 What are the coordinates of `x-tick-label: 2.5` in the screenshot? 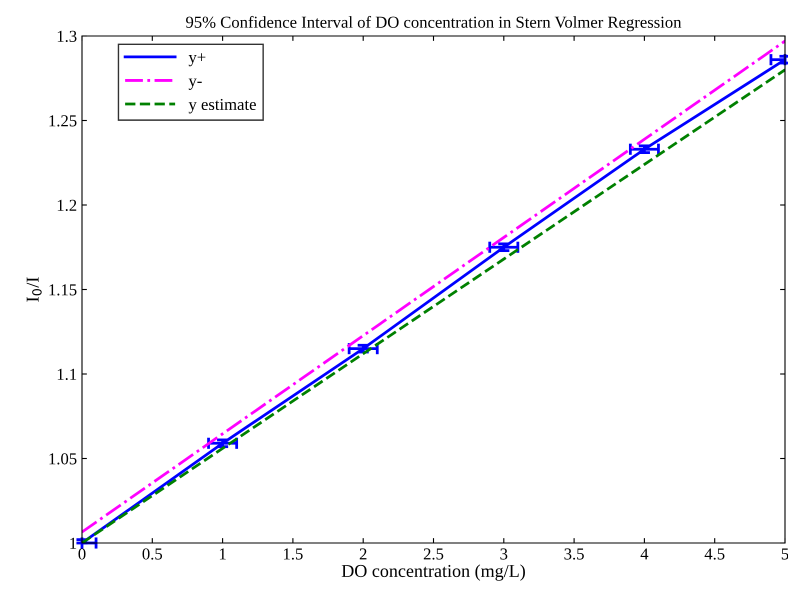 It's located at (434, 554).